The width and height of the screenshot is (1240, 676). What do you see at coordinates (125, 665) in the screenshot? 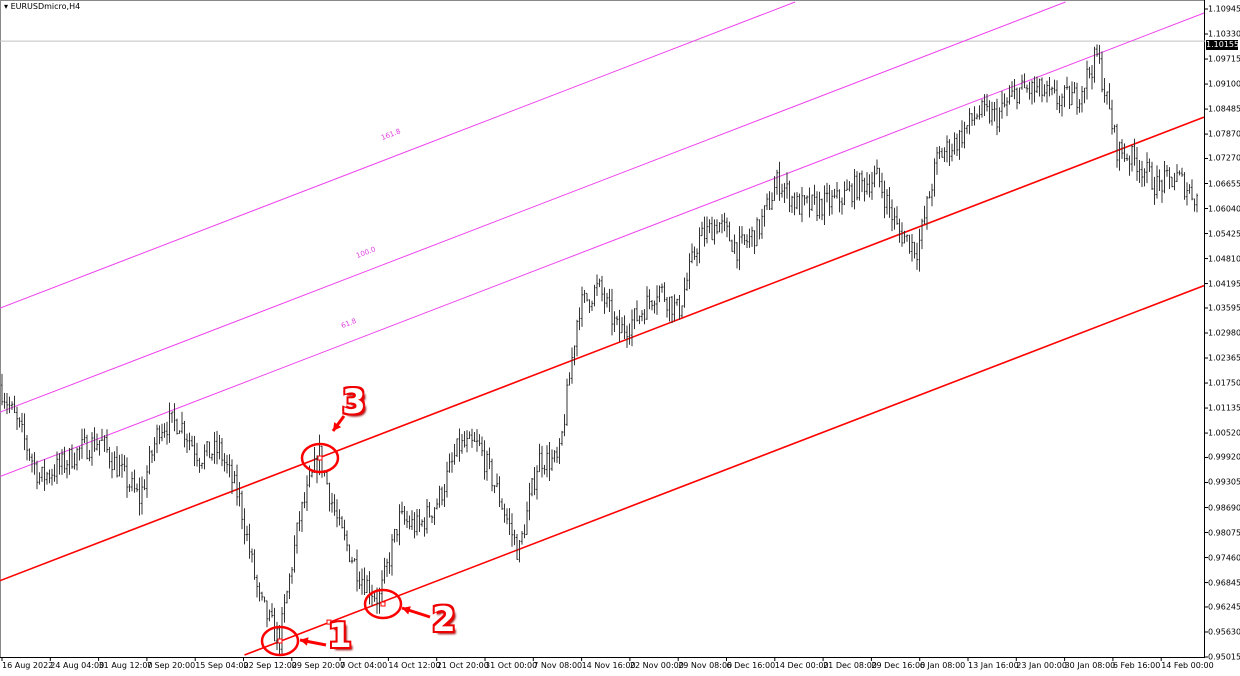
I see `time-tick-label: 31 Aug 12:00` at bounding box center [125, 665].